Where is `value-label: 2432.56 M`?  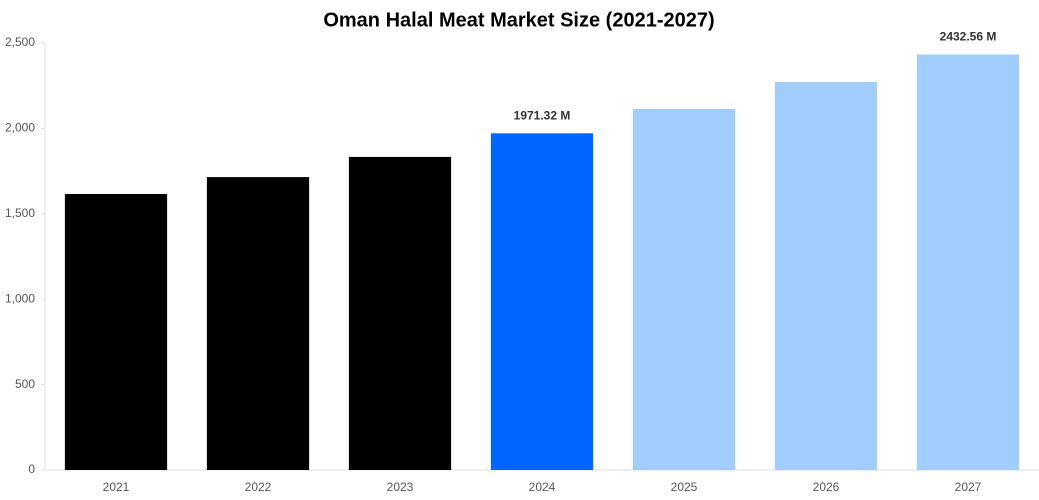 value-label: 2432.56 M is located at coordinates (968, 37).